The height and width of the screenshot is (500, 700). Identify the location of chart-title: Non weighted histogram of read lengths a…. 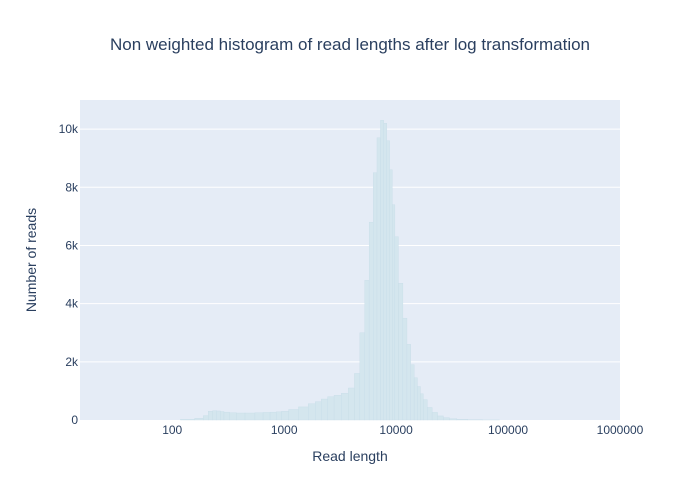
(350, 44).